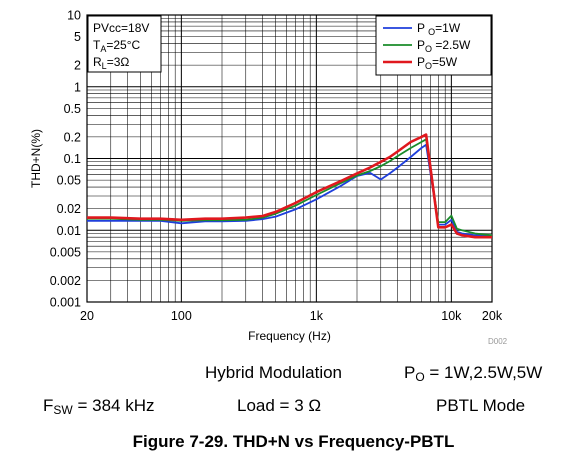 This screenshot has width=587, height=456. What do you see at coordinates (69, 231) in the screenshot?
I see `y-tick-label: 0.01` at bounding box center [69, 231].